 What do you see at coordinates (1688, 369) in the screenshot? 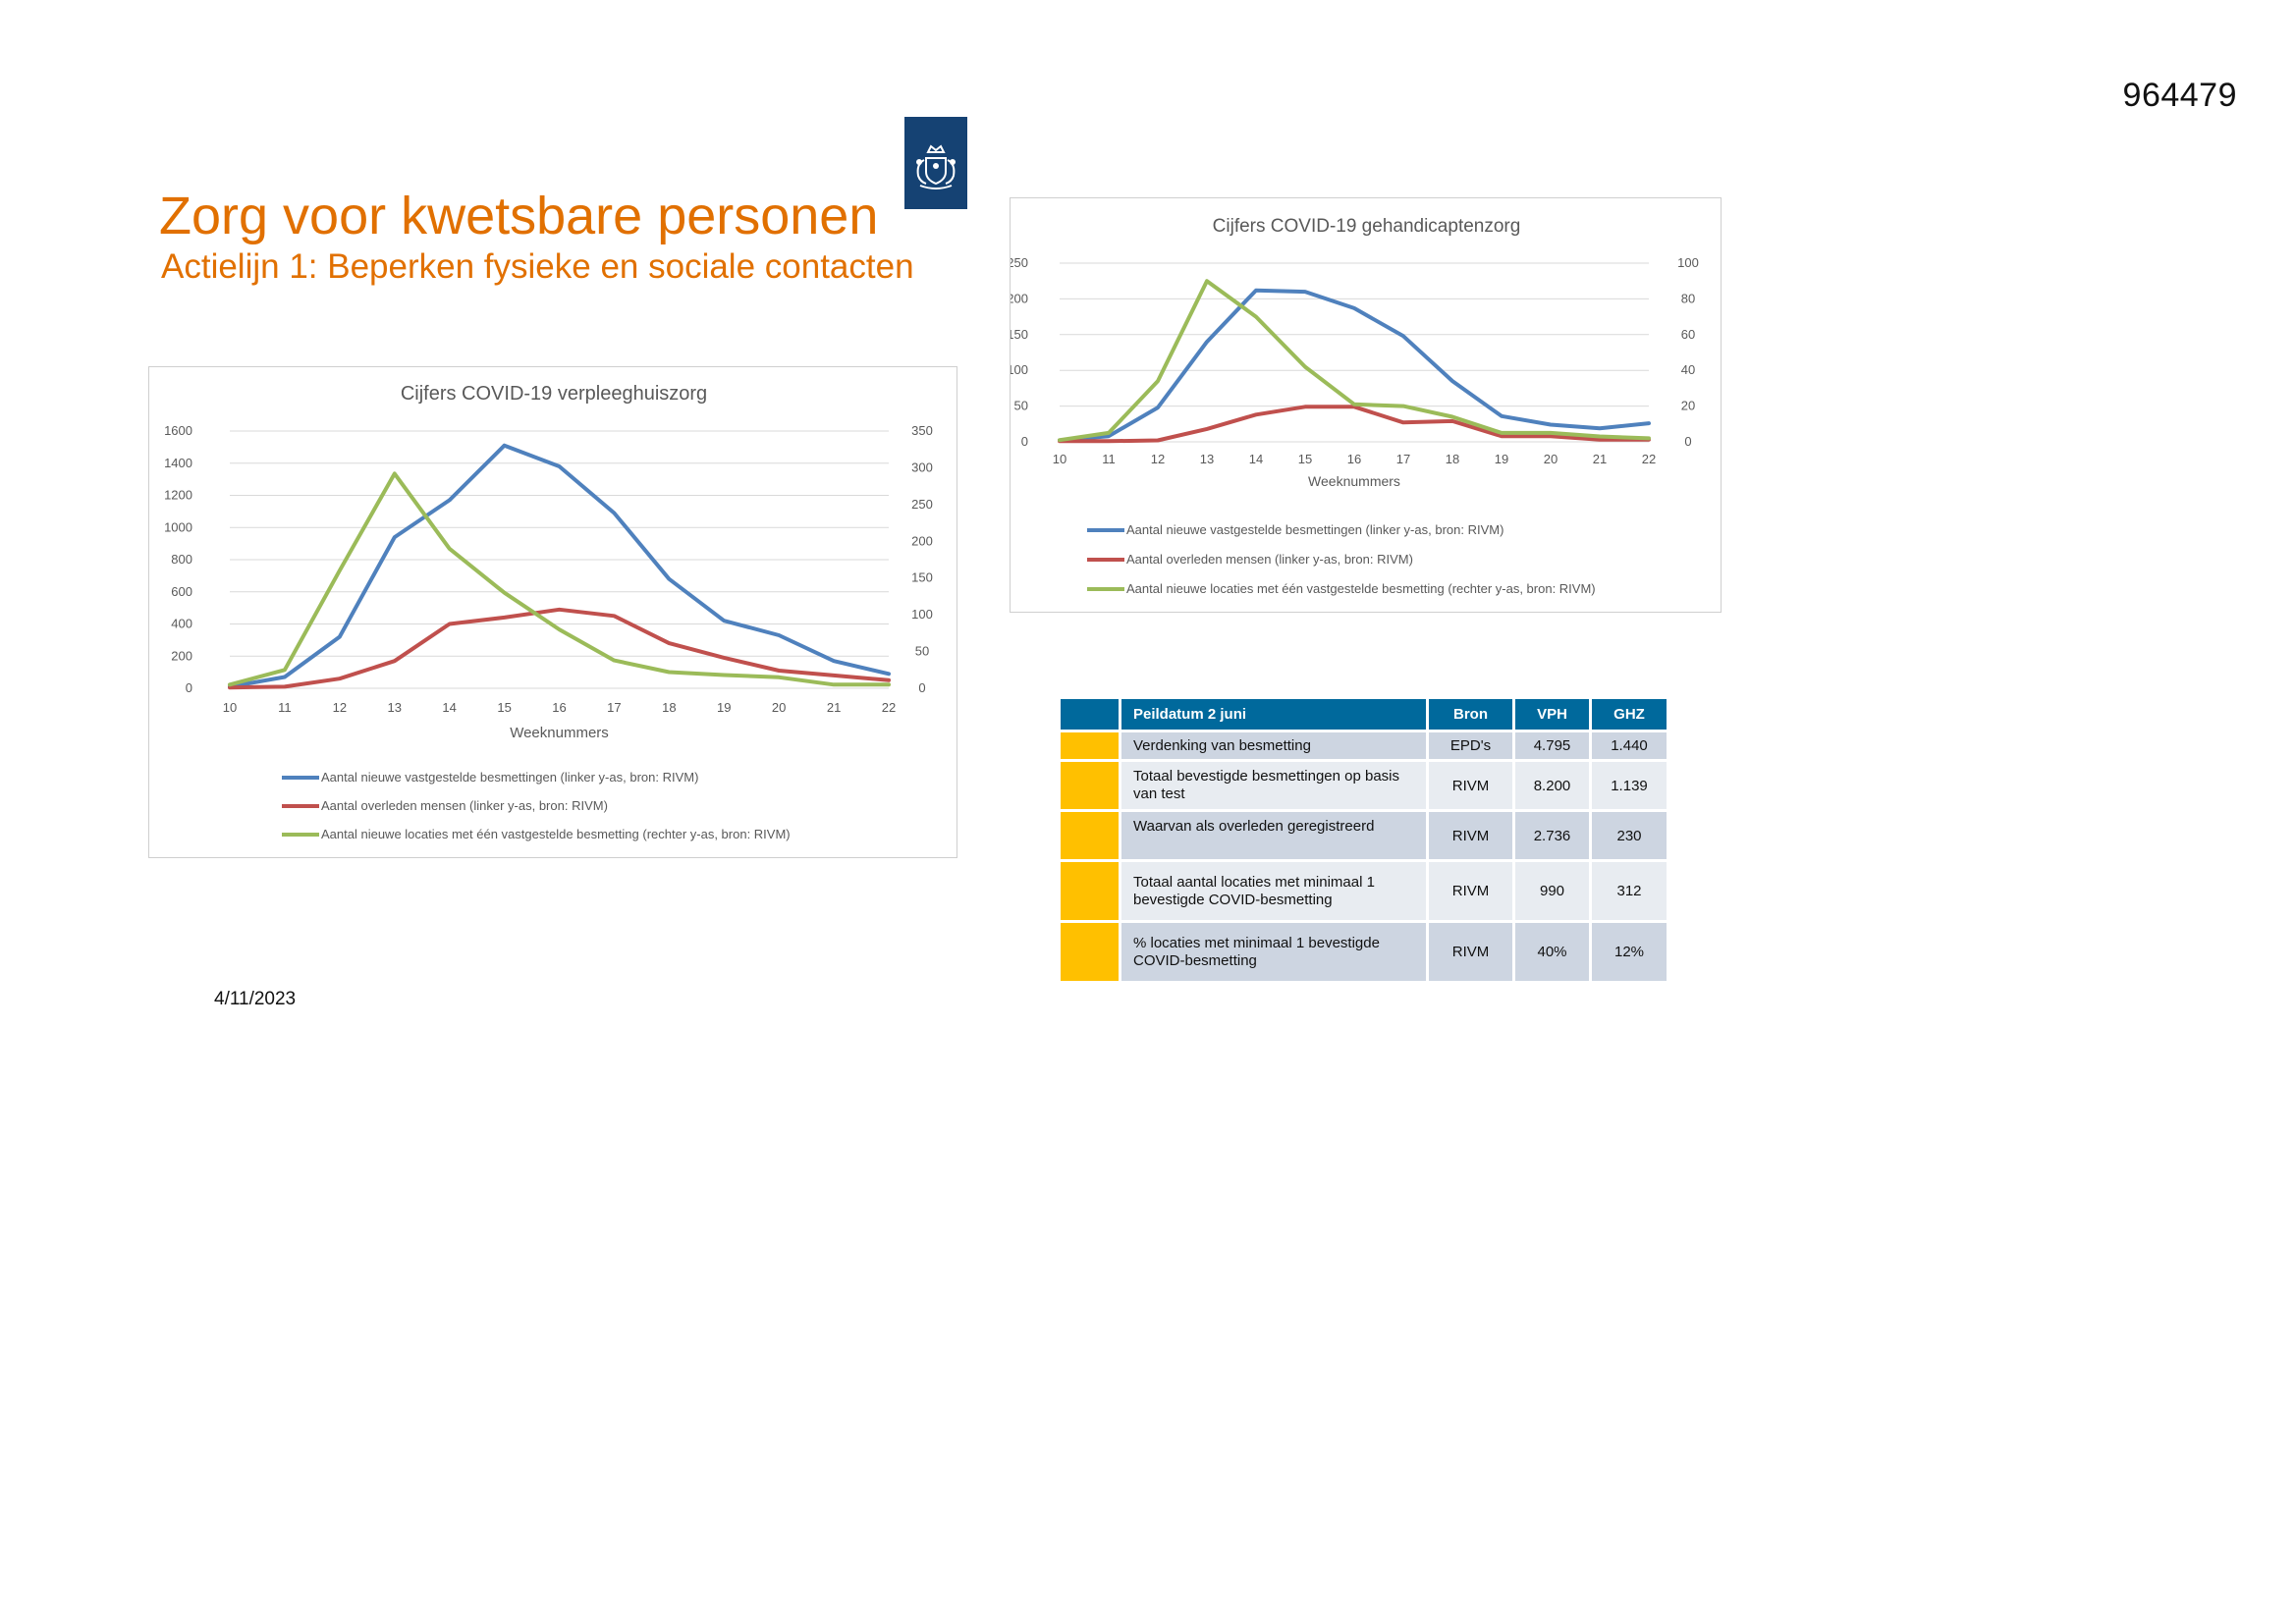
I see `y-right-tick-label: 40` at bounding box center [1688, 369].